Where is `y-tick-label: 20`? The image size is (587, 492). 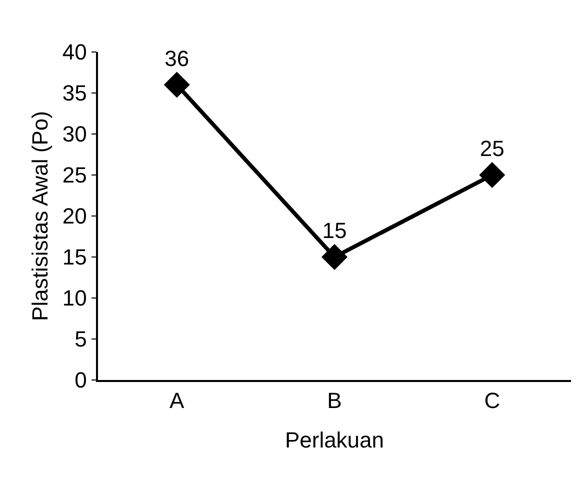
y-tick-label: 20 is located at coordinates (74, 216).